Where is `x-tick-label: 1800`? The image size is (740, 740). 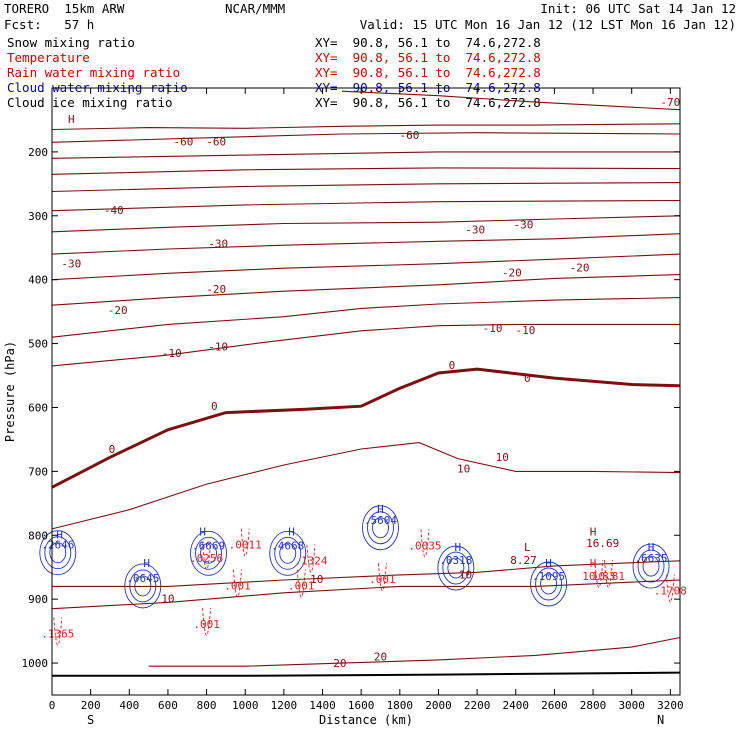 x-tick-label: 1800 is located at coordinates (400, 705).